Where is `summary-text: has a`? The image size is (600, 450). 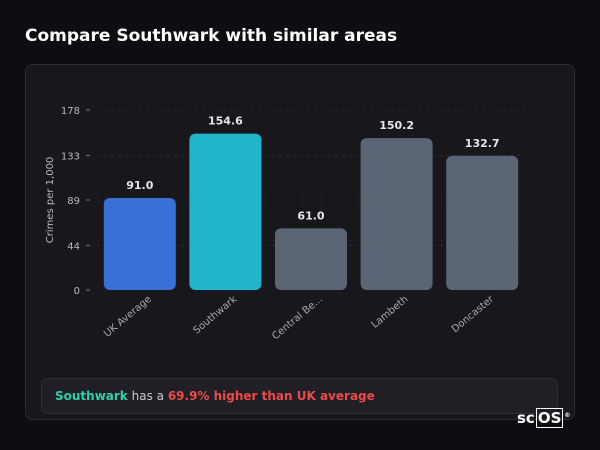 summary-text: has a is located at coordinates (147, 396).